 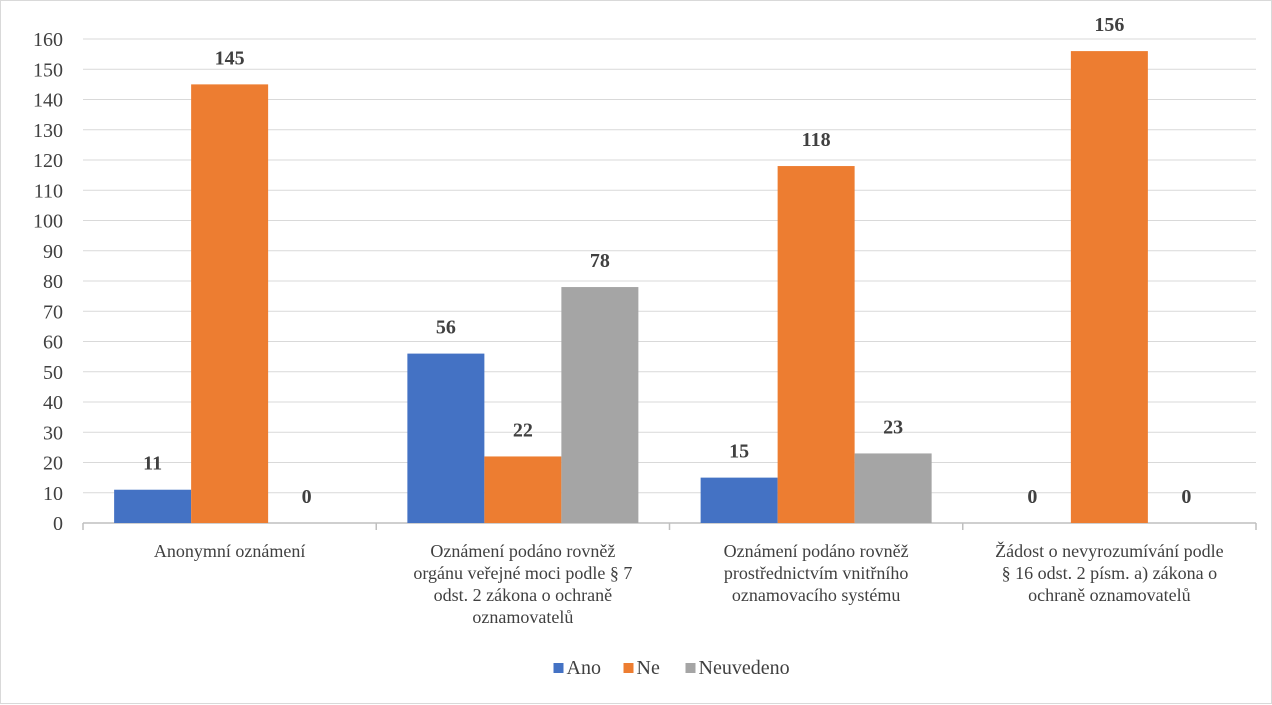 I want to click on y-tick-label: 110, so click(x=48, y=191).